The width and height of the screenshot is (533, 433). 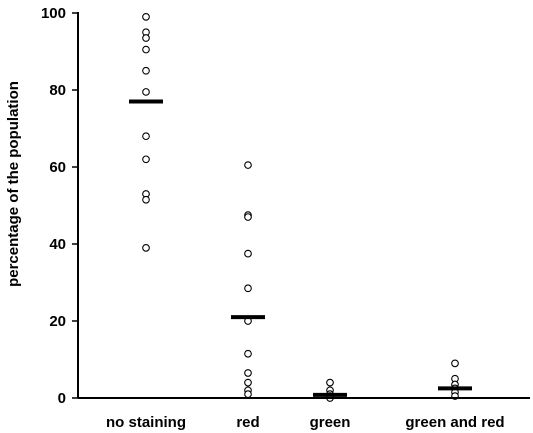 I want to click on x-category-label: no staining, so click(x=146, y=422).